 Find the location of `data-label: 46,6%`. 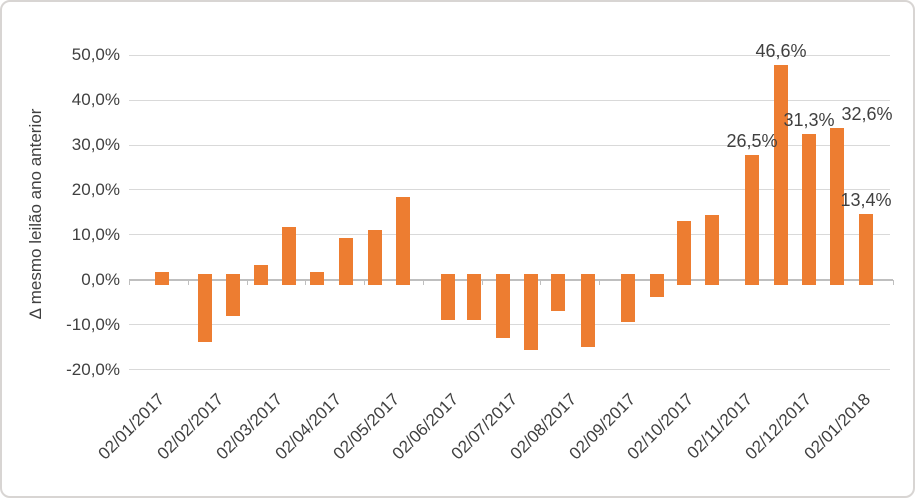

data-label: 46,6% is located at coordinates (781, 50).